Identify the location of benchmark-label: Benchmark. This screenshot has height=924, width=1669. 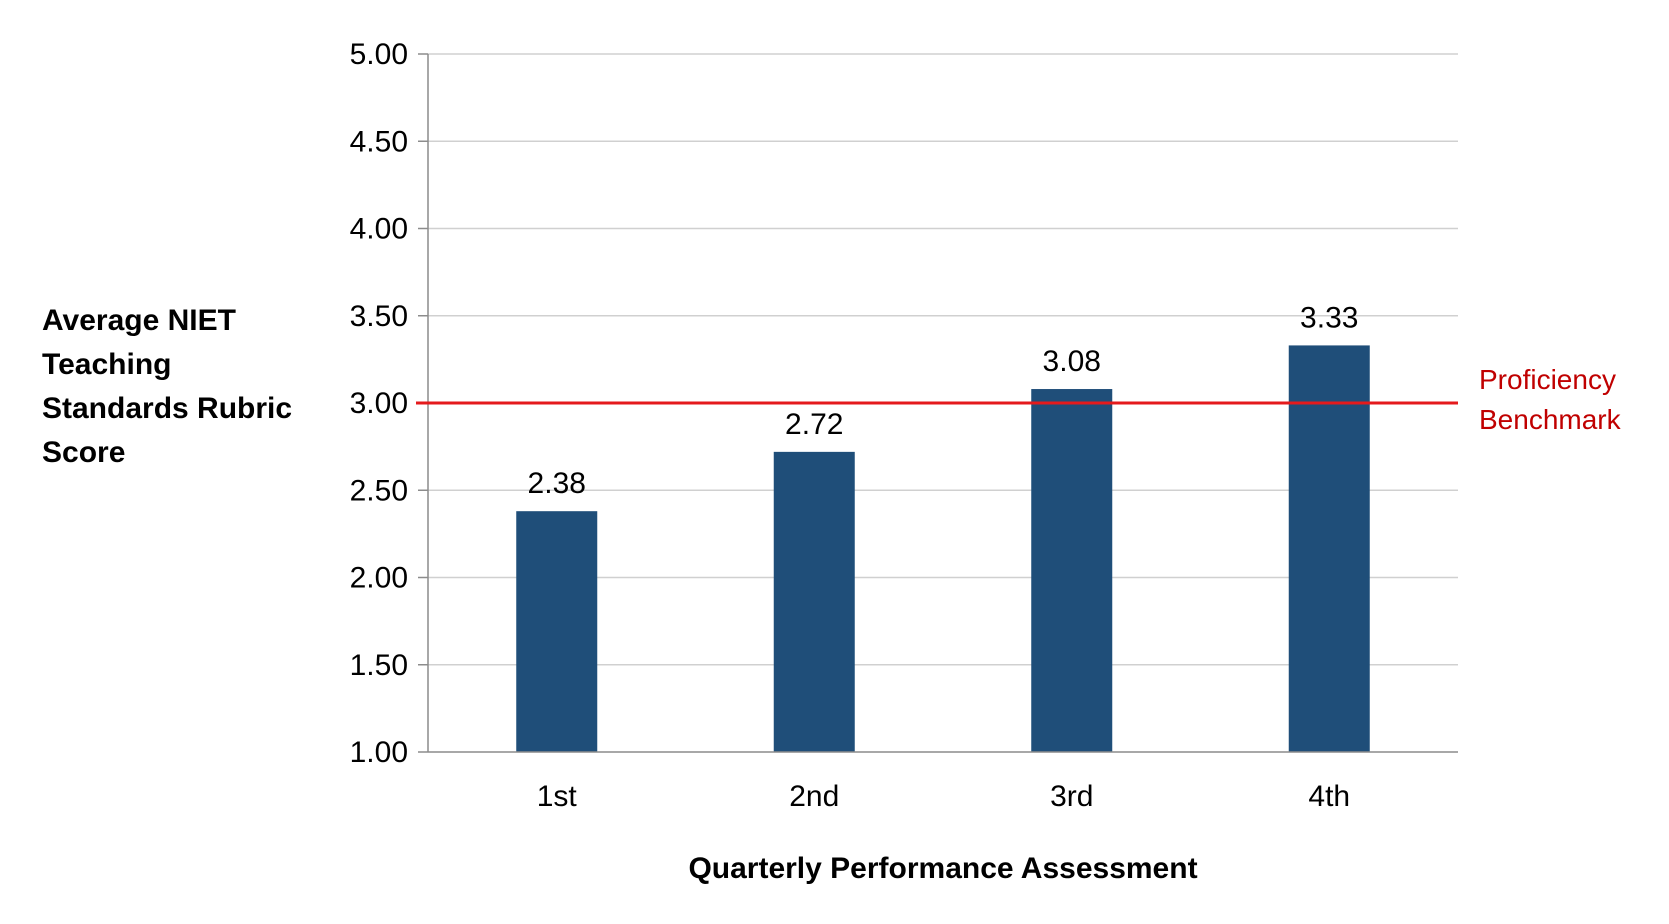
(1550, 419).